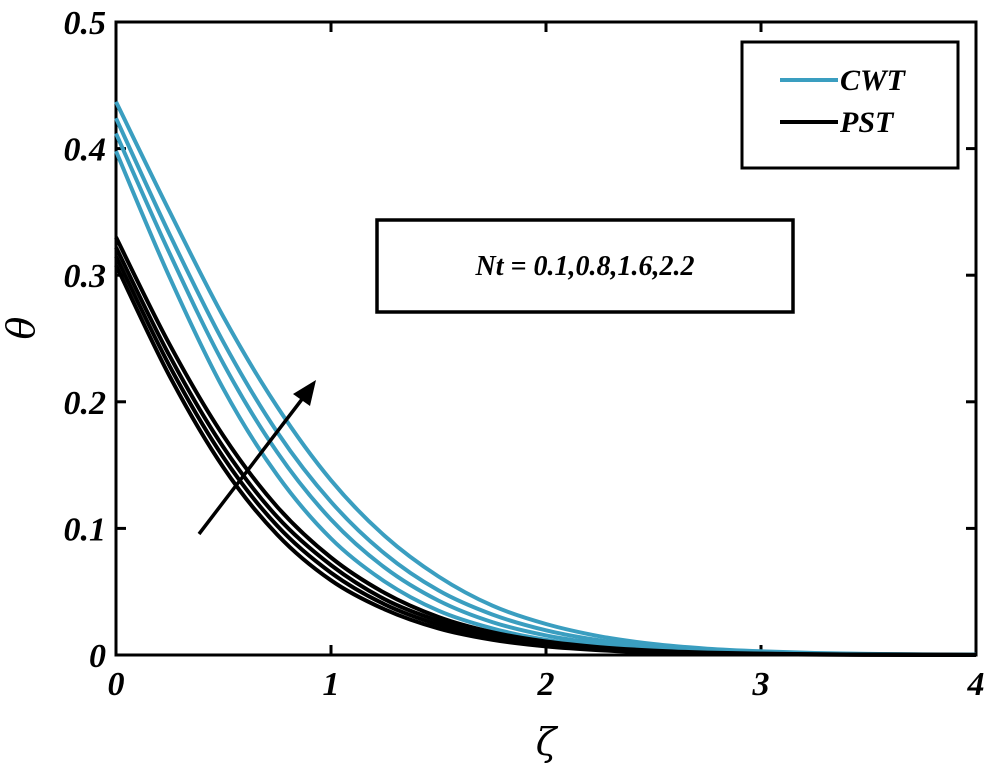  I want to click on annotation-text: Nt = 0.1,0.8,1.6,2.2, so click(585, 266).